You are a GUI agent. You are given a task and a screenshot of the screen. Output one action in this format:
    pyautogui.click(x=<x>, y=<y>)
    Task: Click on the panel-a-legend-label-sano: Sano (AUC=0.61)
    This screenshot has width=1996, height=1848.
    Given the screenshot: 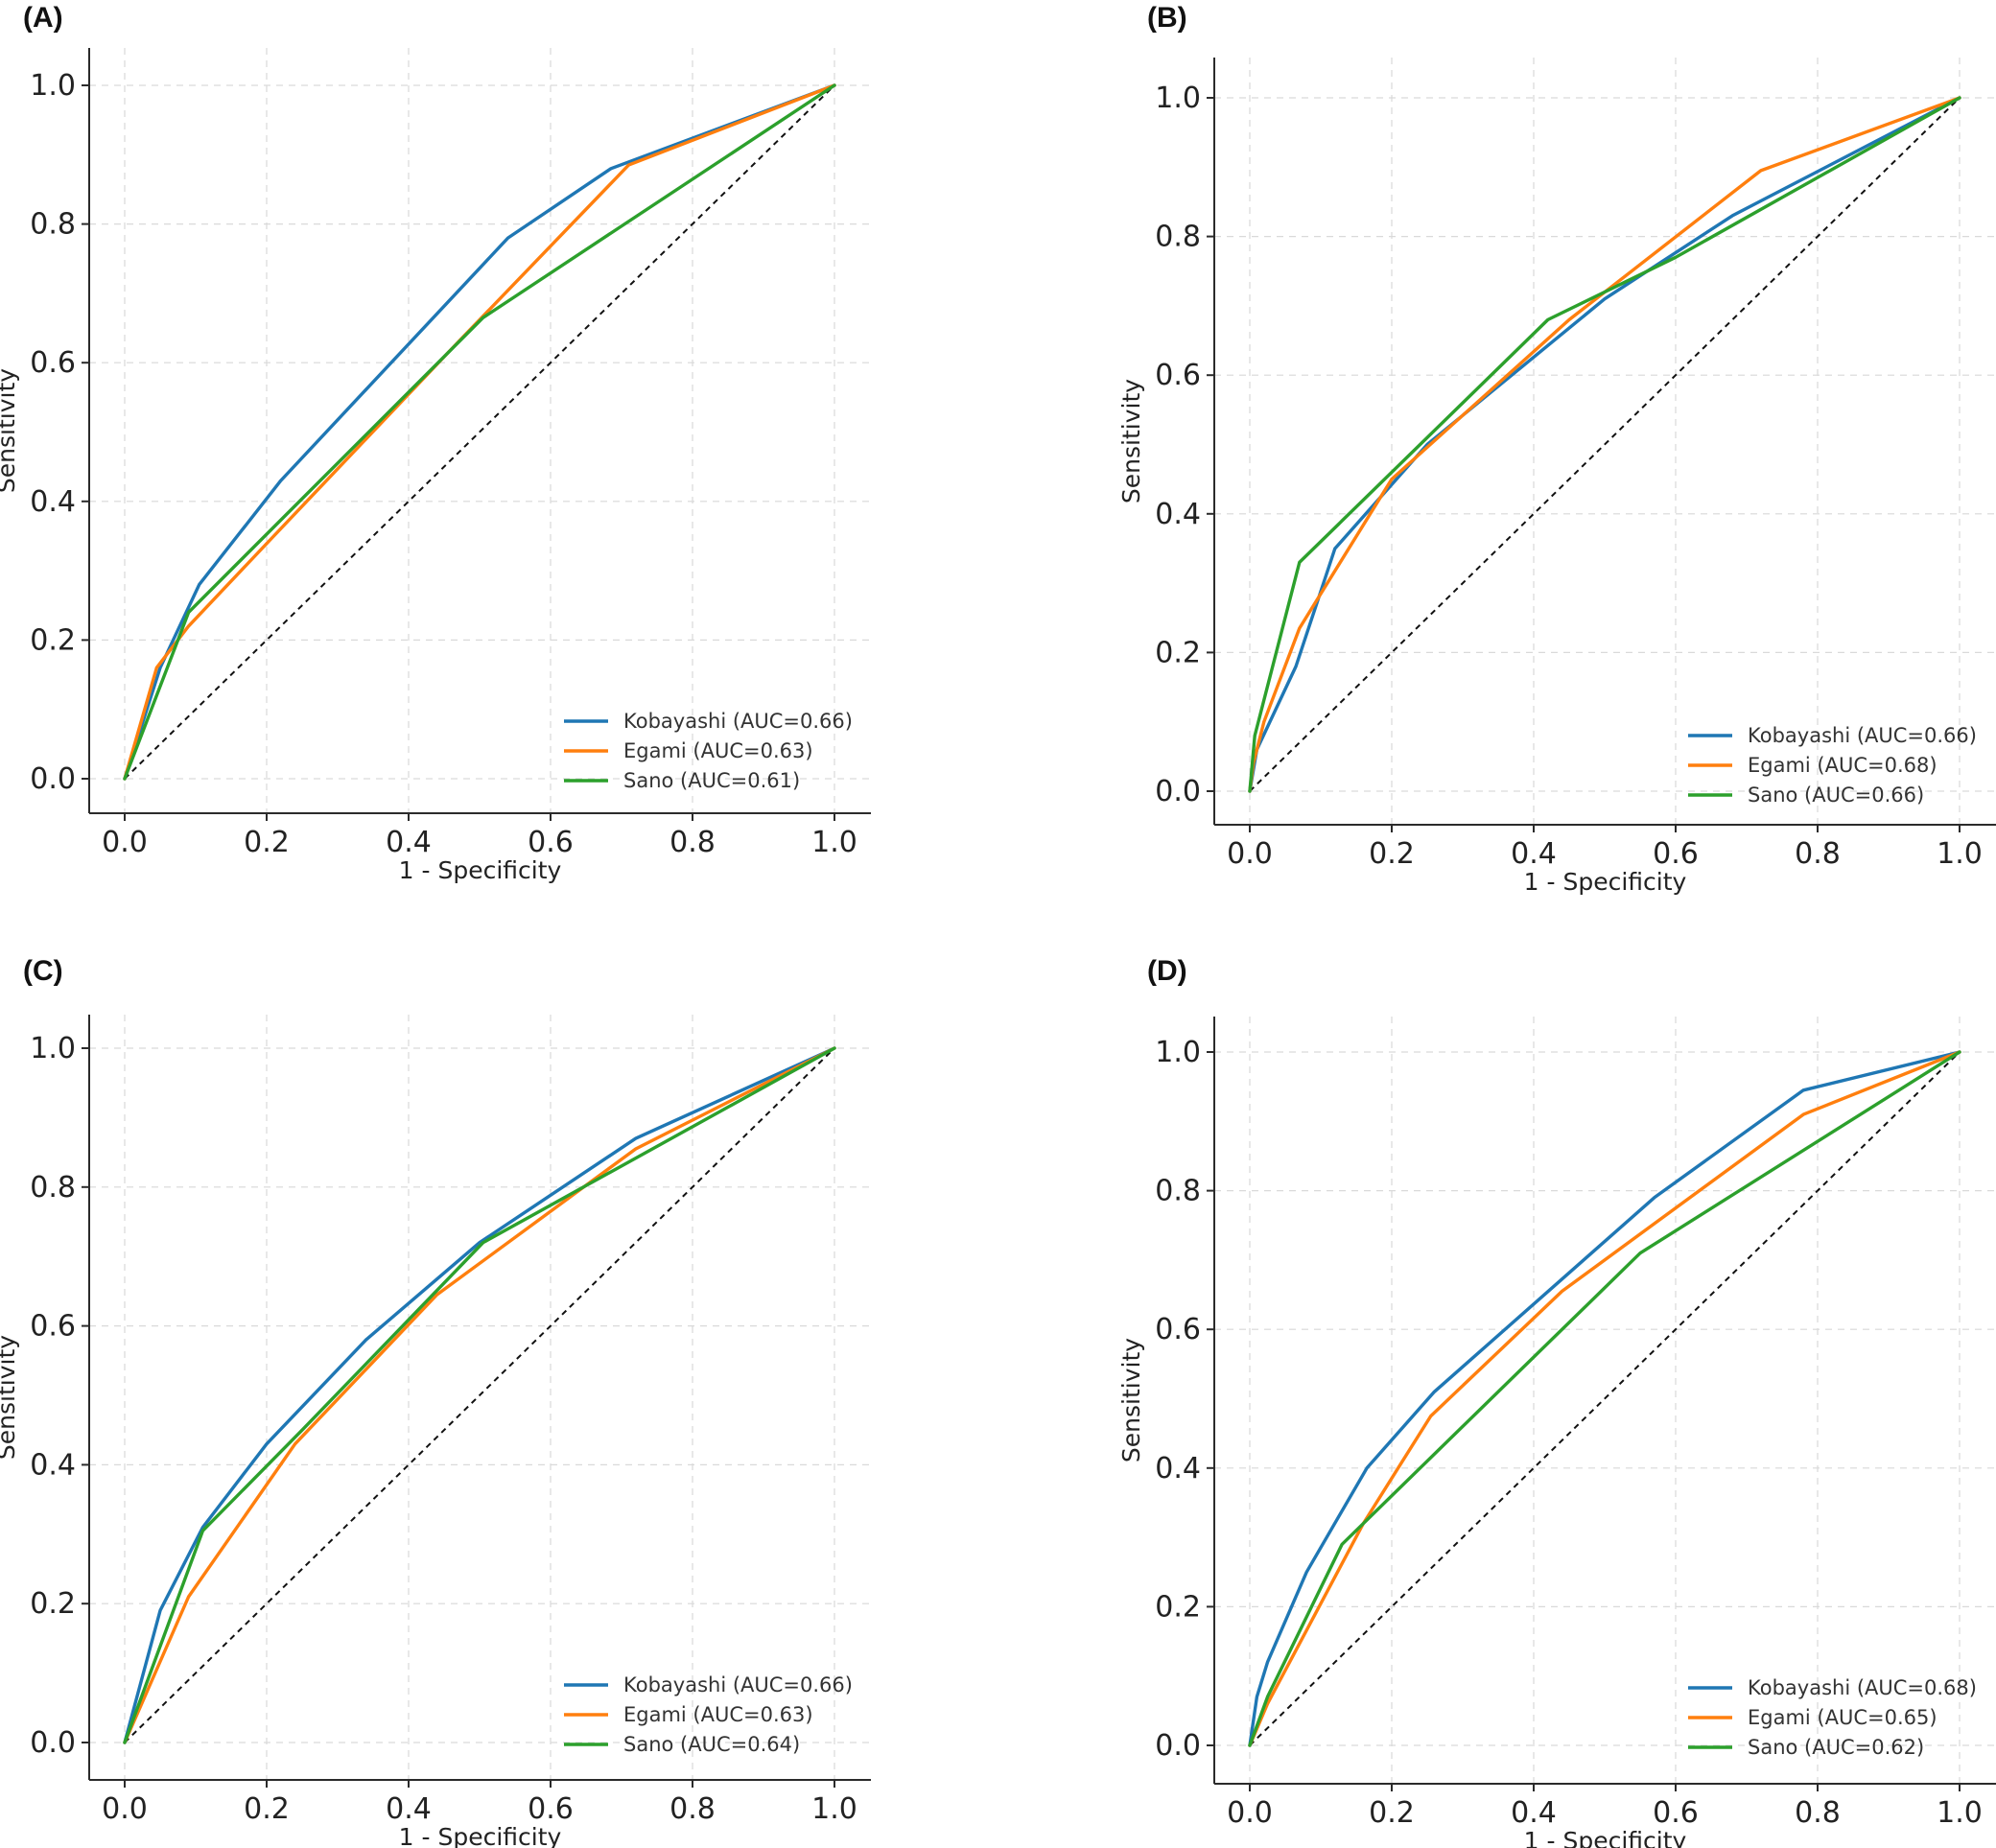 What is the action you would take?
    pyautogui.click(x=711, y=780)
    